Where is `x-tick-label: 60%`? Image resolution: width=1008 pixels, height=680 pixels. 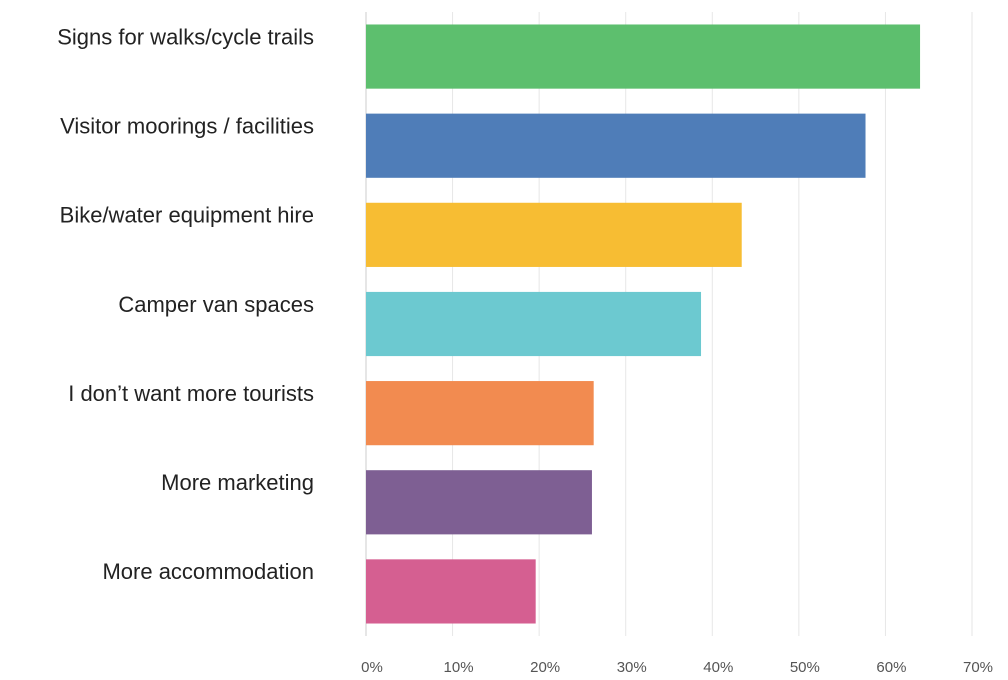 x-tick-label: 60% is located at coordinates (891, 667).